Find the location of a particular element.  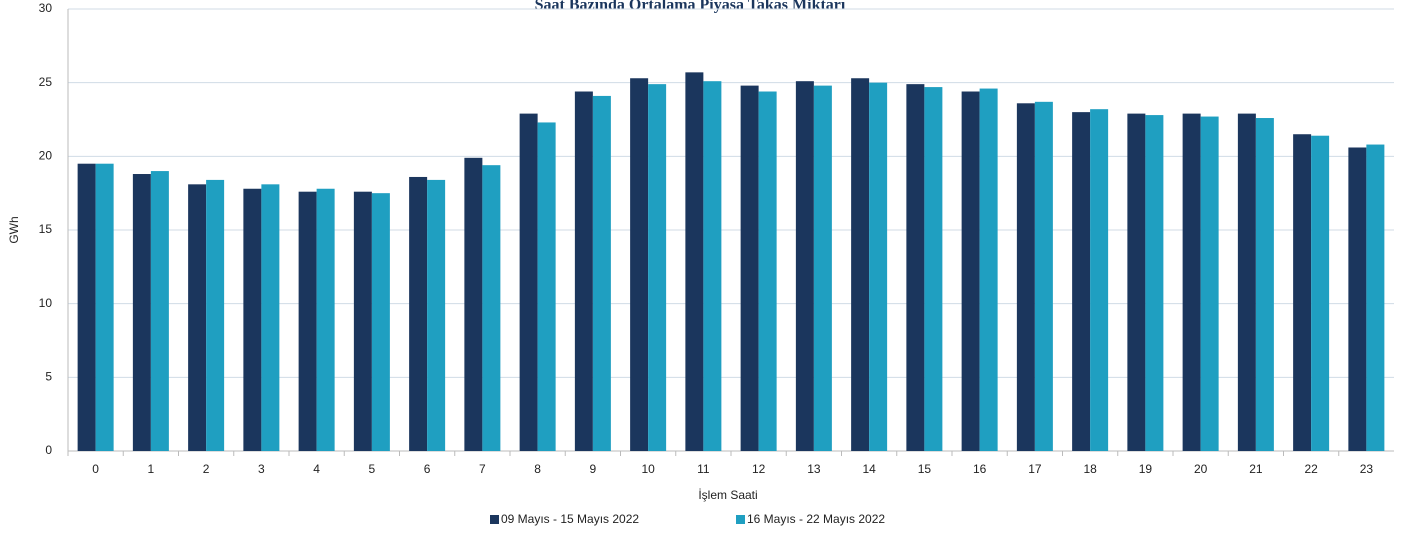

x-tick-label: 9 is located at coordinates (593, 469).